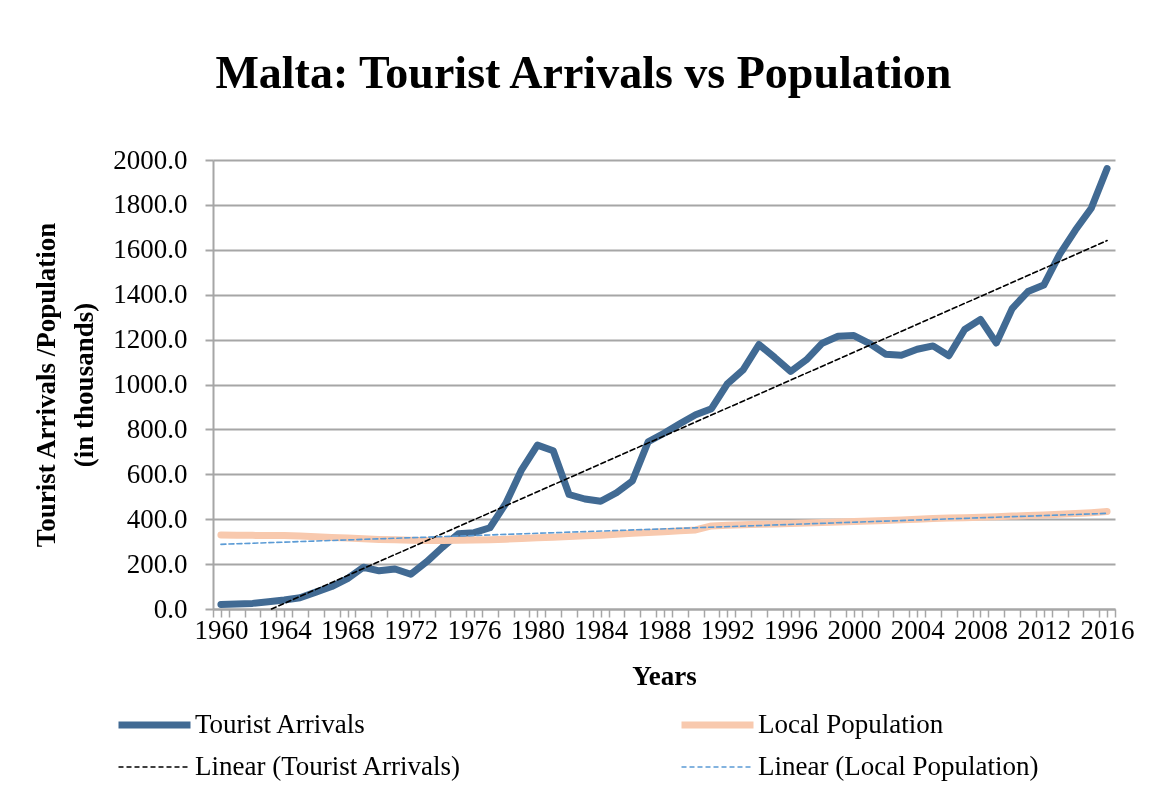  I want to click on x-tick-label: 2004, so click(918, 629).